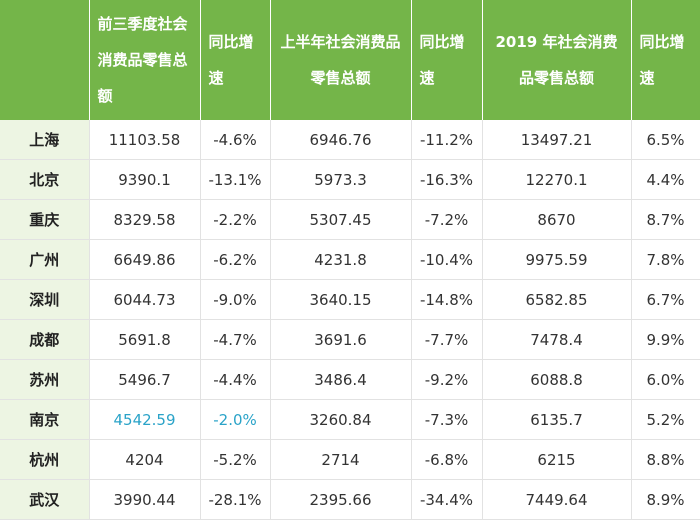 This screenshot has width=700, height=522. What do you see at coordinates (665, 140) in the screenshot?
I see `cell-2019-growth: 6.5%` at bounding box center [665, 140].